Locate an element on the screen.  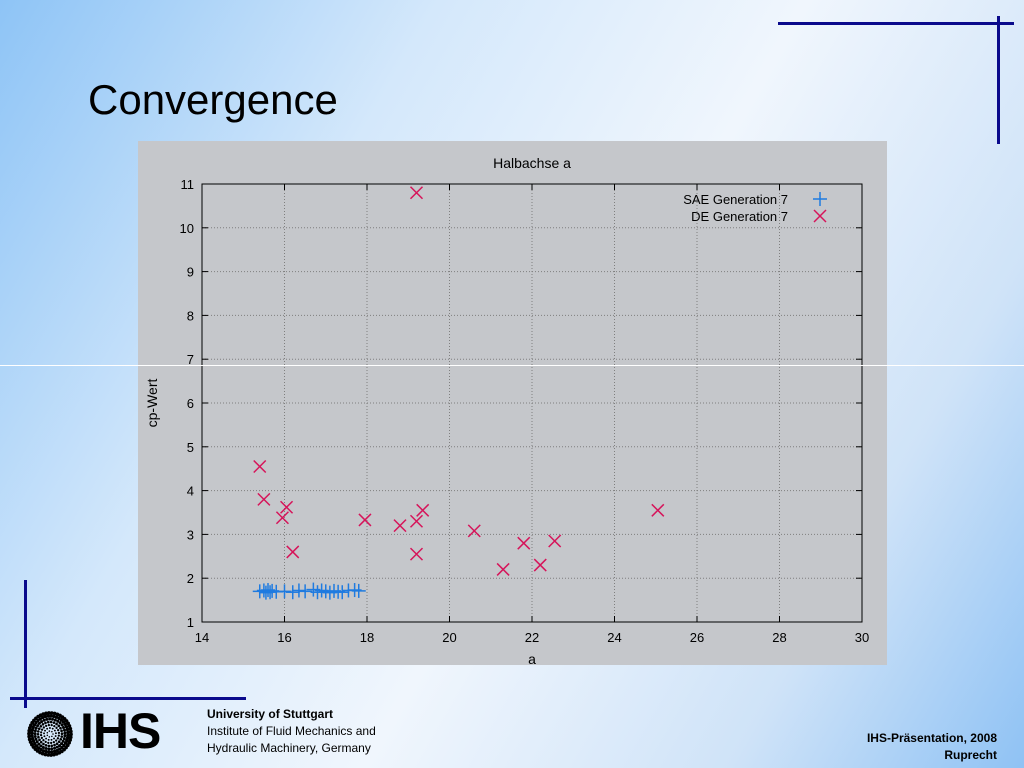
top-horizontal-rule is located at coordinates (896, 23).